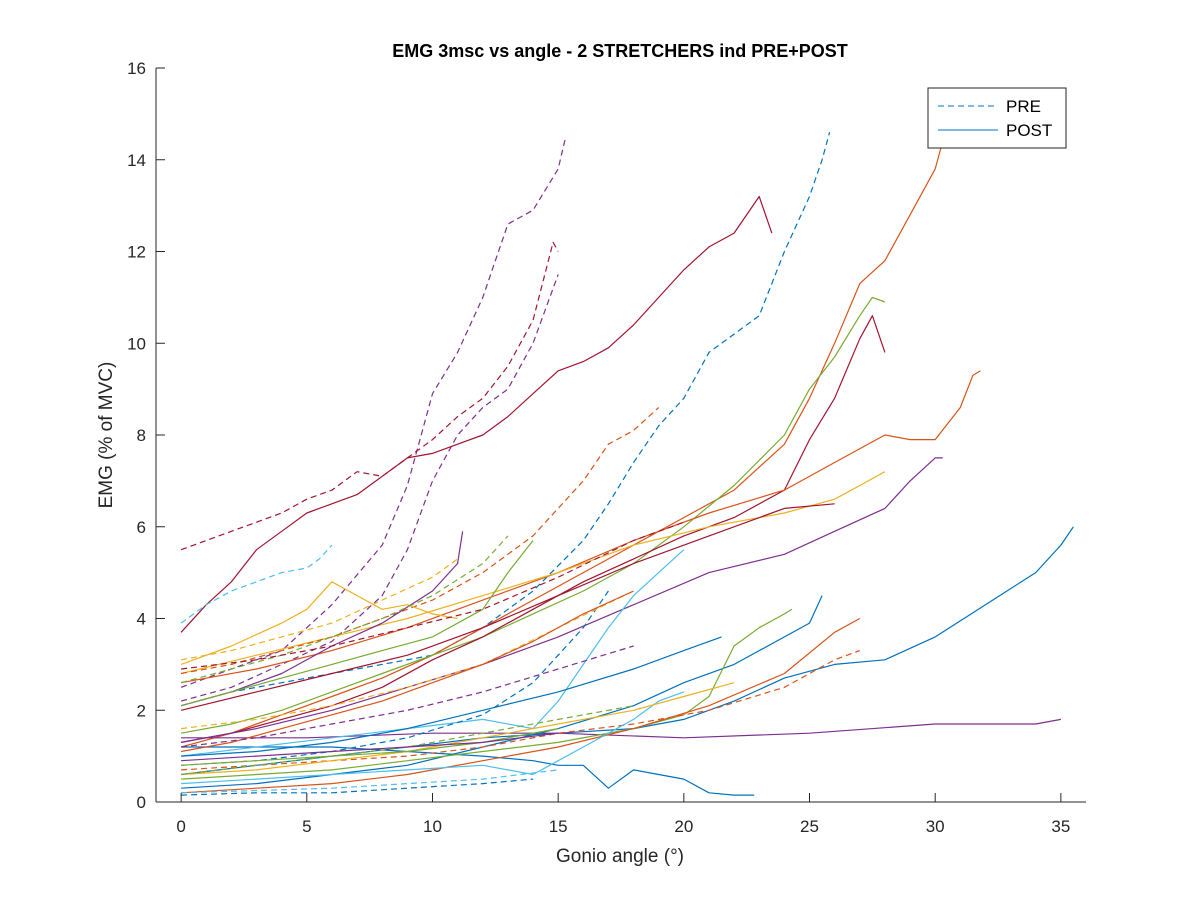 The height and width of the screenshot is (900, 1200). Describe the element at coordinates (136, 343) in the screenshot. I see `y-tick-label: 10` at that location.